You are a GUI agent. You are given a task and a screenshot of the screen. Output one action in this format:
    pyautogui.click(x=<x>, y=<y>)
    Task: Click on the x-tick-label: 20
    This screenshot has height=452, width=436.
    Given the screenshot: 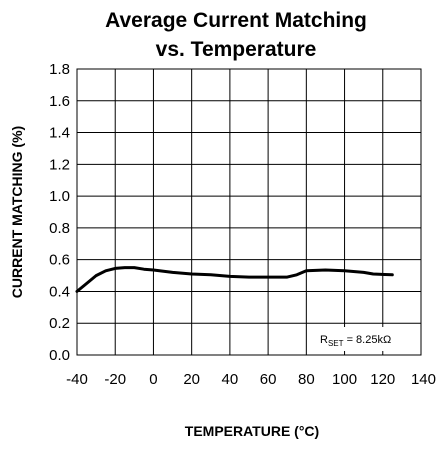 What is the action you would take?
    pyautogui.click(x=191, y=379)
    